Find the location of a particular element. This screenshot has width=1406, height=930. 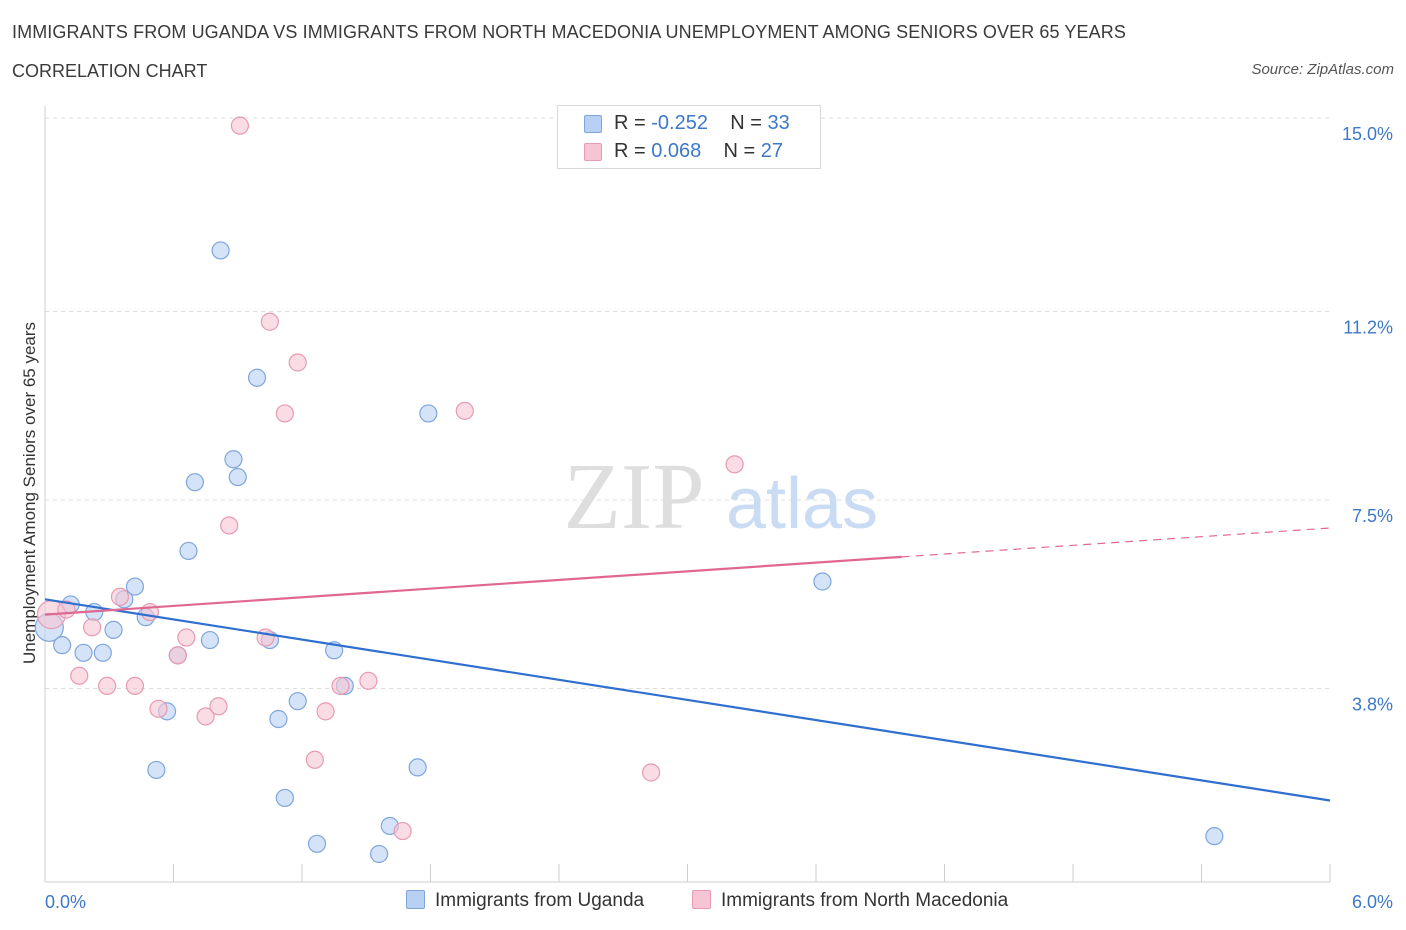

macedonia-swatch is located at coordinates (593, 152).